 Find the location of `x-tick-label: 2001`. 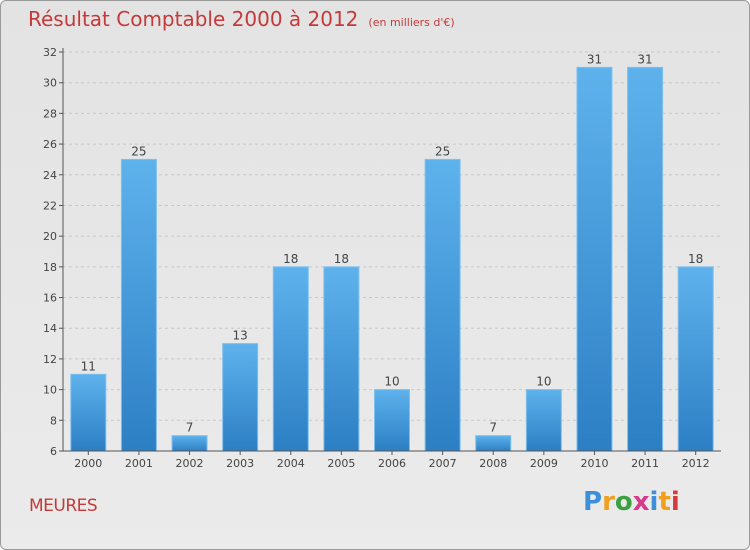

x-tick-label: 2001 is located at coordinates (139, 463).